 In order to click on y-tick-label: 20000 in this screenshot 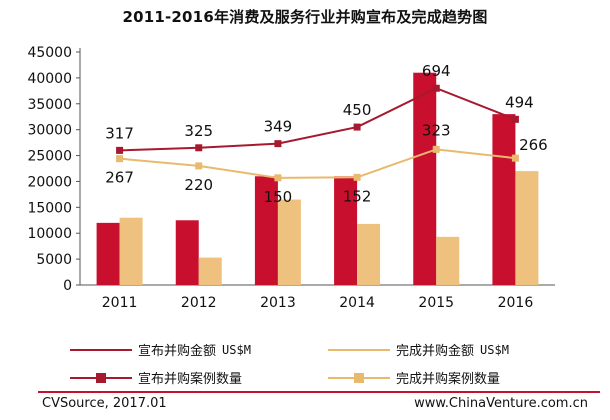, I will do `click(49, 182)`.